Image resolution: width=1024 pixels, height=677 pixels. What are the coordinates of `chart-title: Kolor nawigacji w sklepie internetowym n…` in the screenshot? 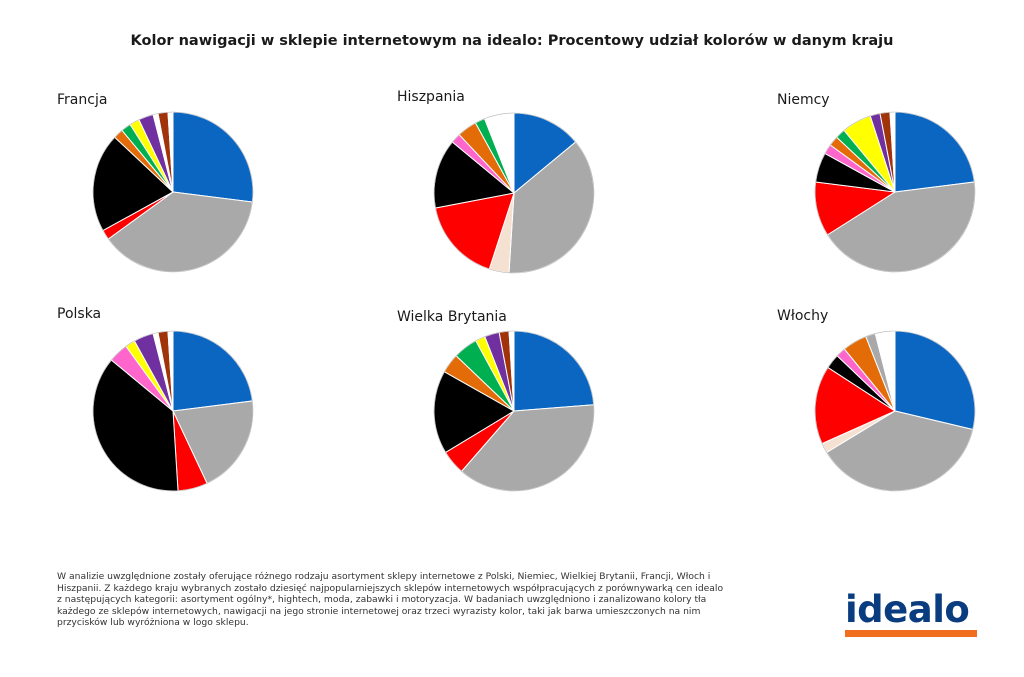 It's located at (512, 41).